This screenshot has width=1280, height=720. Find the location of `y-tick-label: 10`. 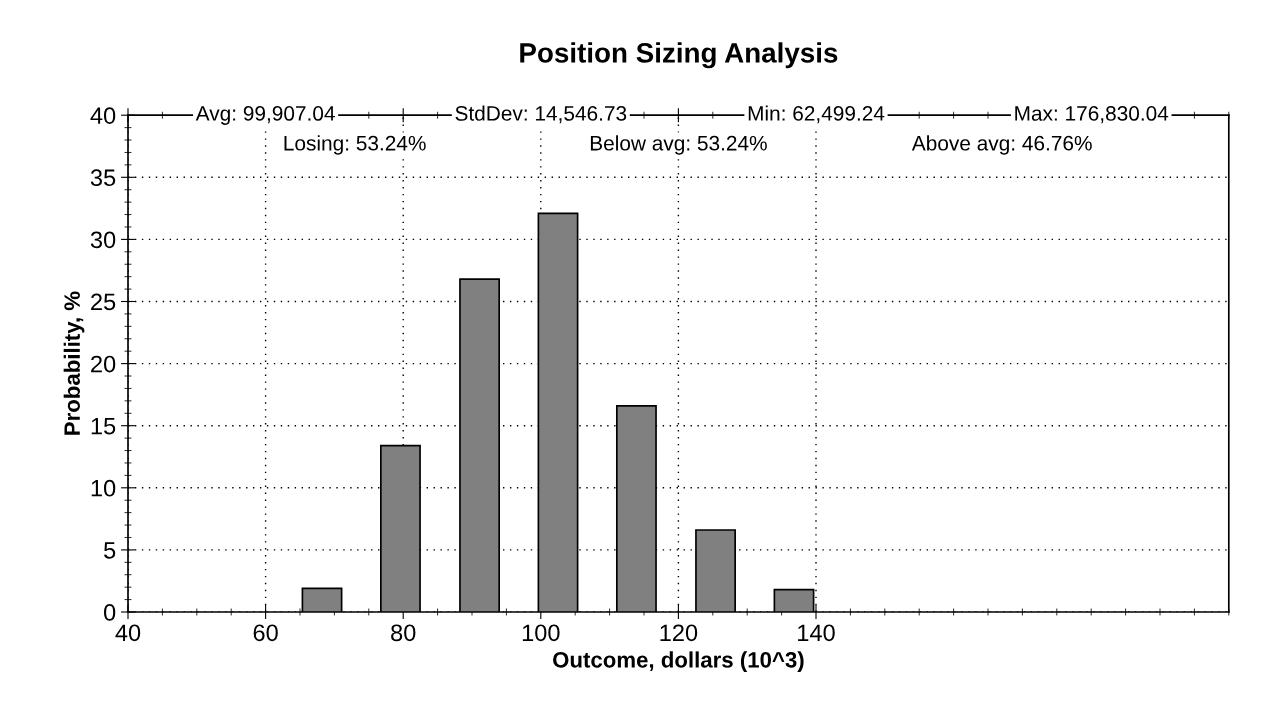

y-tick-label: 10 is located at coordinates (103, 488).